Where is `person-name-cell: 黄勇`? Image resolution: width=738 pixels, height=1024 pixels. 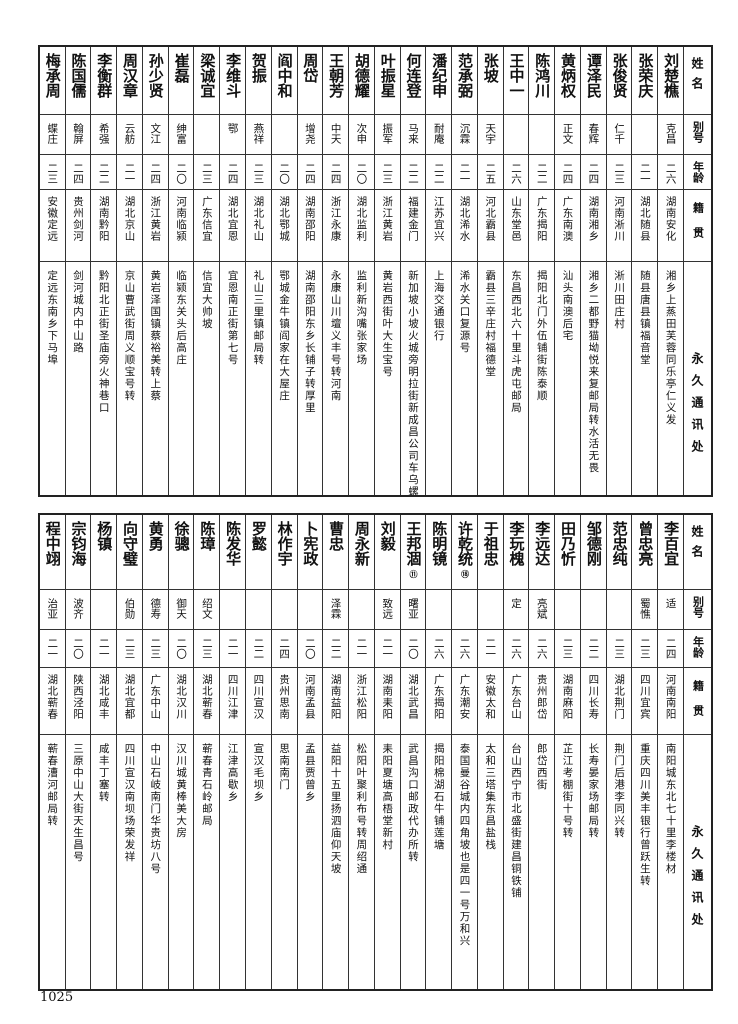 person-name-cell: 黄勇 is located at coordinates (155, 552).